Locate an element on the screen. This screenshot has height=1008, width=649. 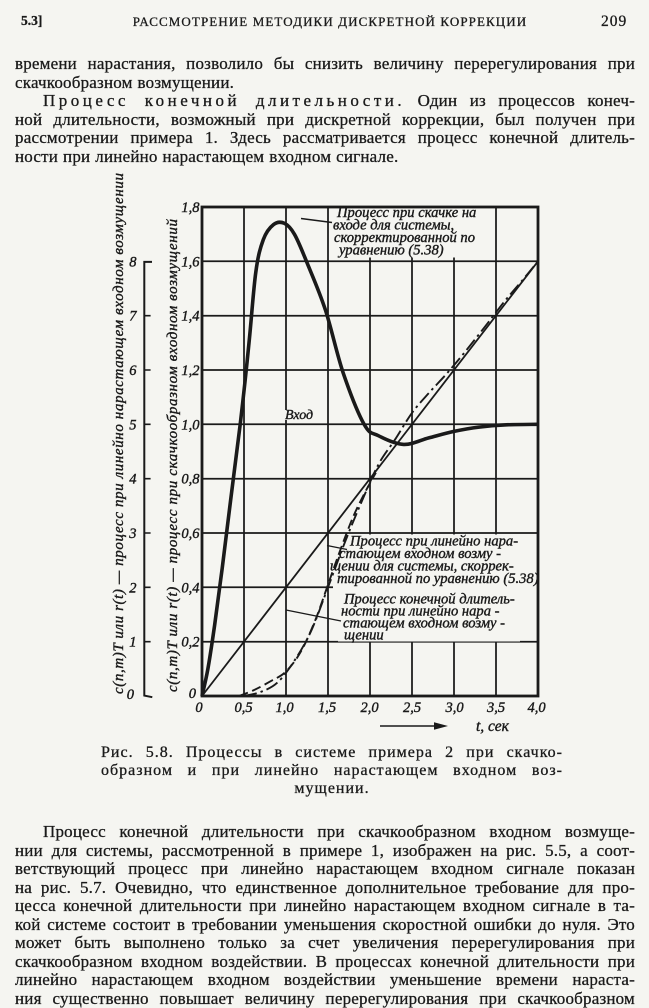
svg-text: 3 is located at coordinates (132, 534).